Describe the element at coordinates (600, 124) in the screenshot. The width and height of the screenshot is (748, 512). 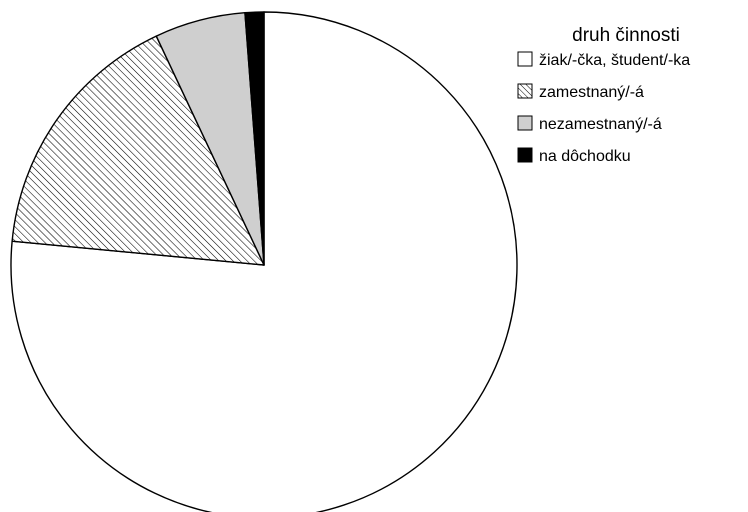
I see `legend-label-nezamestnany-a: nezamestnaný/-á` at that location.